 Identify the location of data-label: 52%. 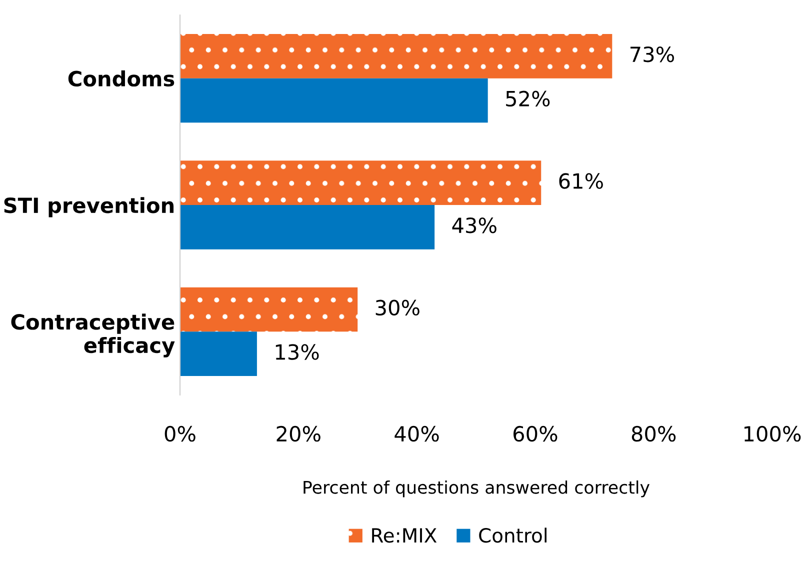
(528, 98).